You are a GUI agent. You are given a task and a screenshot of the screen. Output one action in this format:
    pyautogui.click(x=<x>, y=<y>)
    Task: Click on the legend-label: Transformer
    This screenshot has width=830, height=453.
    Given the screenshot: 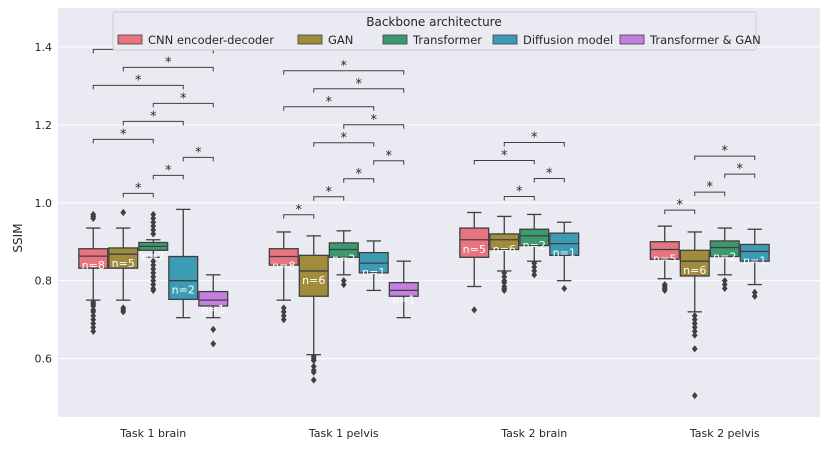 What is the action you would take?
    pyautogui.click(x=447, y=40)
    